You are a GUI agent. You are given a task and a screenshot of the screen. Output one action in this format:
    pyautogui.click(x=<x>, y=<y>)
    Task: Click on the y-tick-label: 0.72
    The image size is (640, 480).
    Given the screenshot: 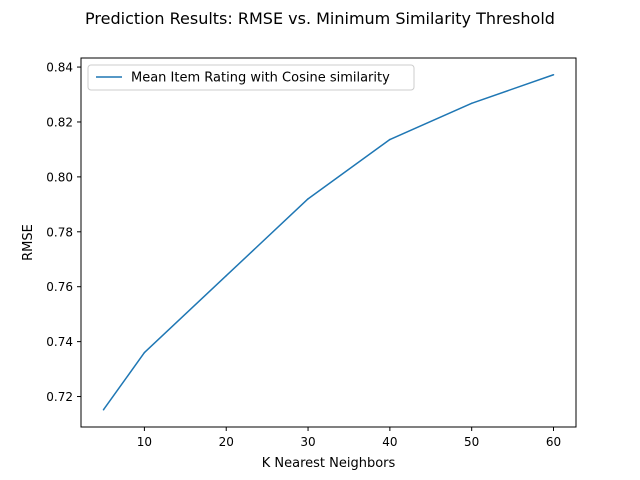 What is the action you would take?
    pyautogui.click(x=59, y=397)
    